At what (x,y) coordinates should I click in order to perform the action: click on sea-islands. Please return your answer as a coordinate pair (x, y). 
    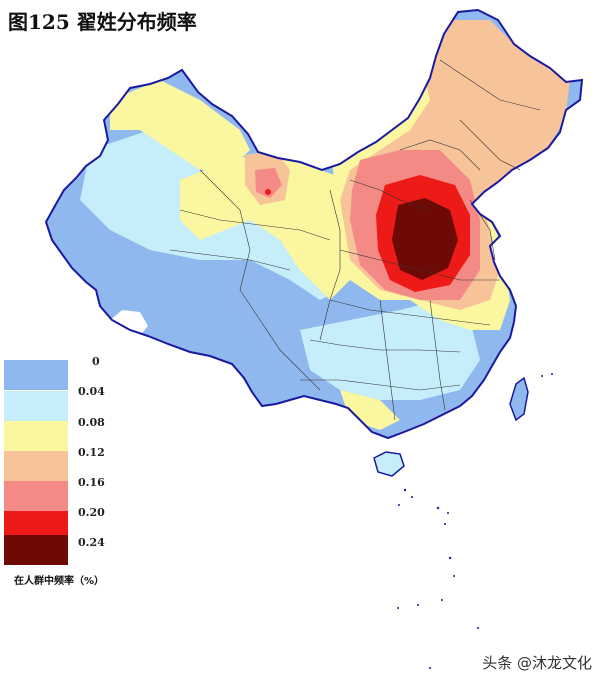
    Looking at the image, I should click on (475, 521).